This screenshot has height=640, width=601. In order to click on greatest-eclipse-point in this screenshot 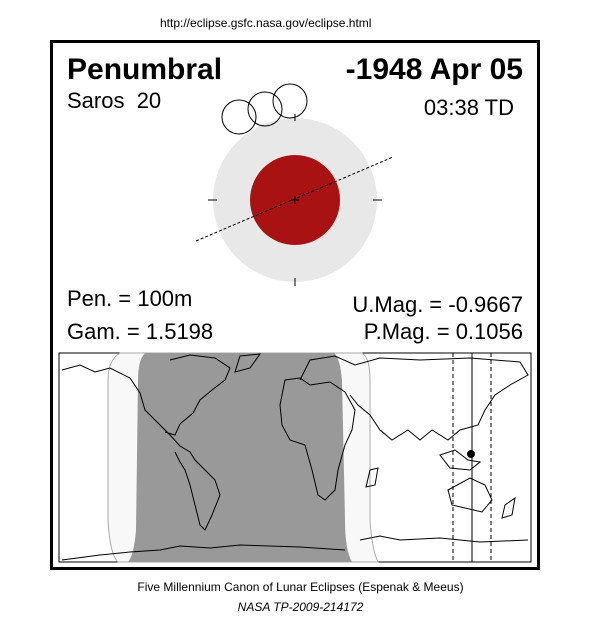, I will do `click(471, 454)`.